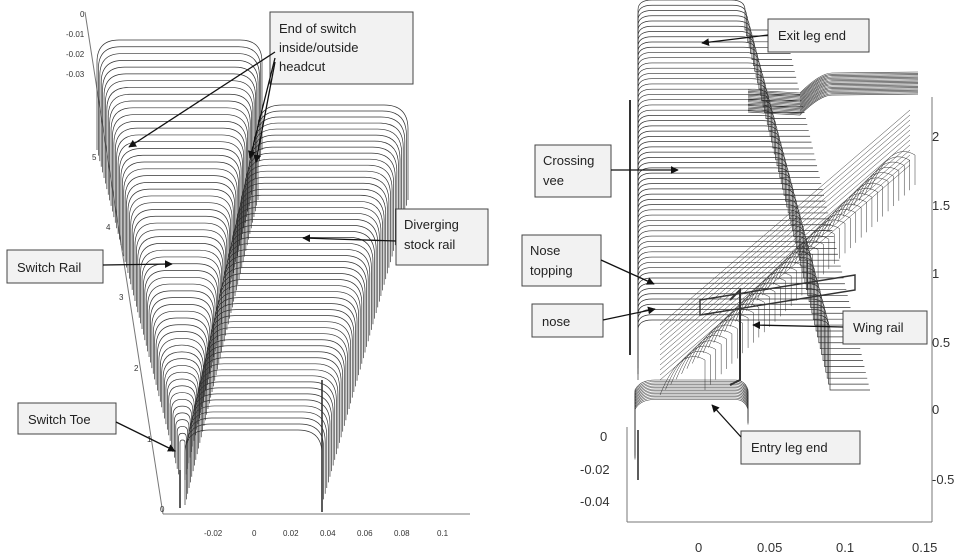  Describe the element at coordinates (49, 267) in the screenshot. I see `label-text: Switch Rail` at that location.